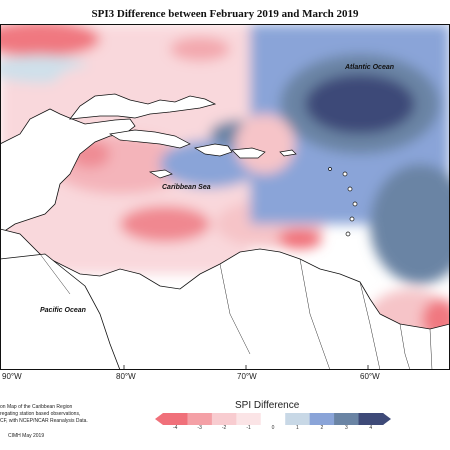  What do you see at coordinates (36, 407) in the screenshot?
I see `note-line-1: on Map of the Caribbean Region` at bounding box center [36, 407].